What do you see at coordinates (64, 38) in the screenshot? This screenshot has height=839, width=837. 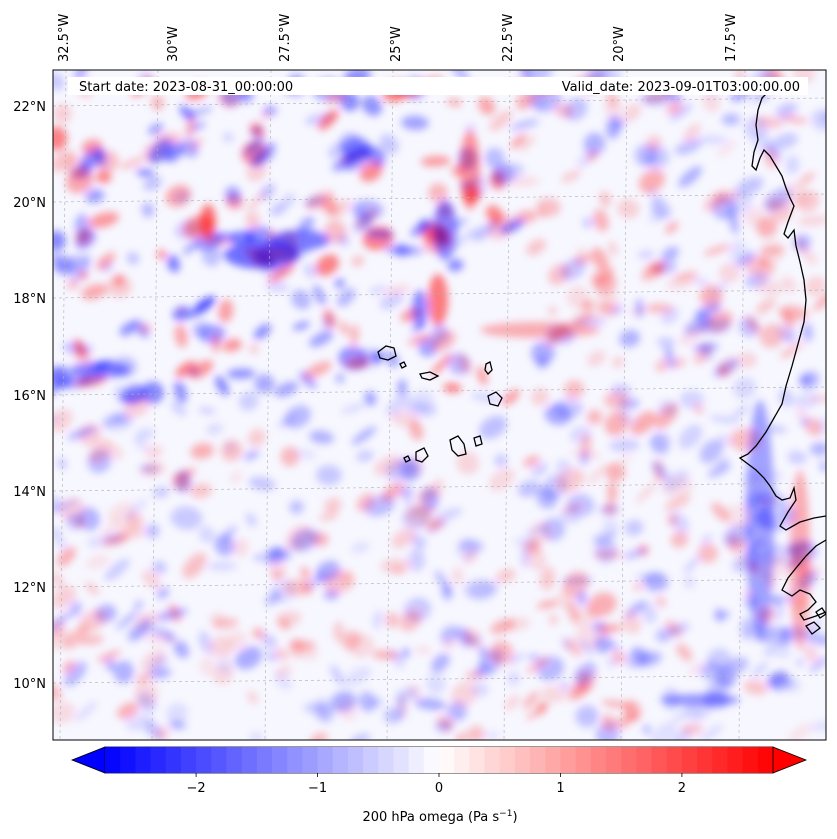 I see `lon-label: 32.5°W` at bounding box center [64, 38].